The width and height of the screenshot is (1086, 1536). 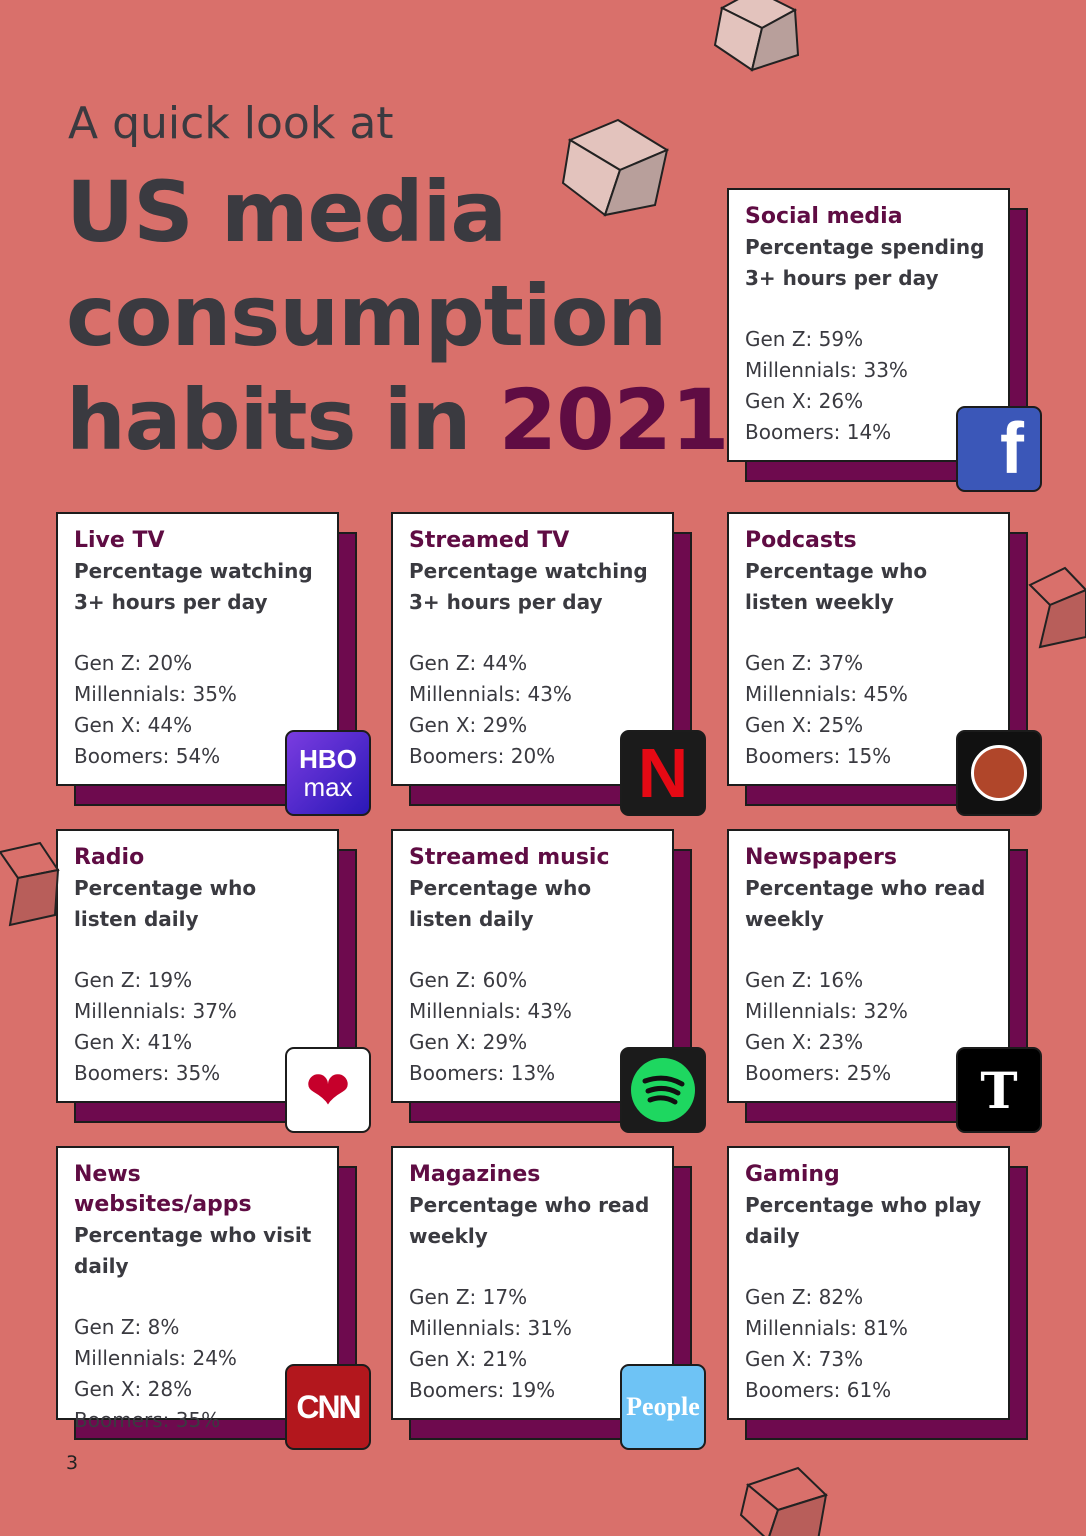 I want to click on card-subtitle: Percentage spending 3+ hours per day, so click(x=865, y=262).